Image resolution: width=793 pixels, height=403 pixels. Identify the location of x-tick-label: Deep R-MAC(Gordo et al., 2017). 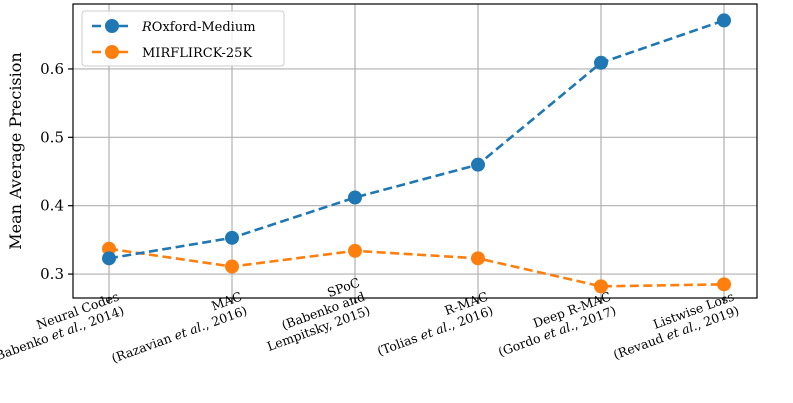
(554, 324).